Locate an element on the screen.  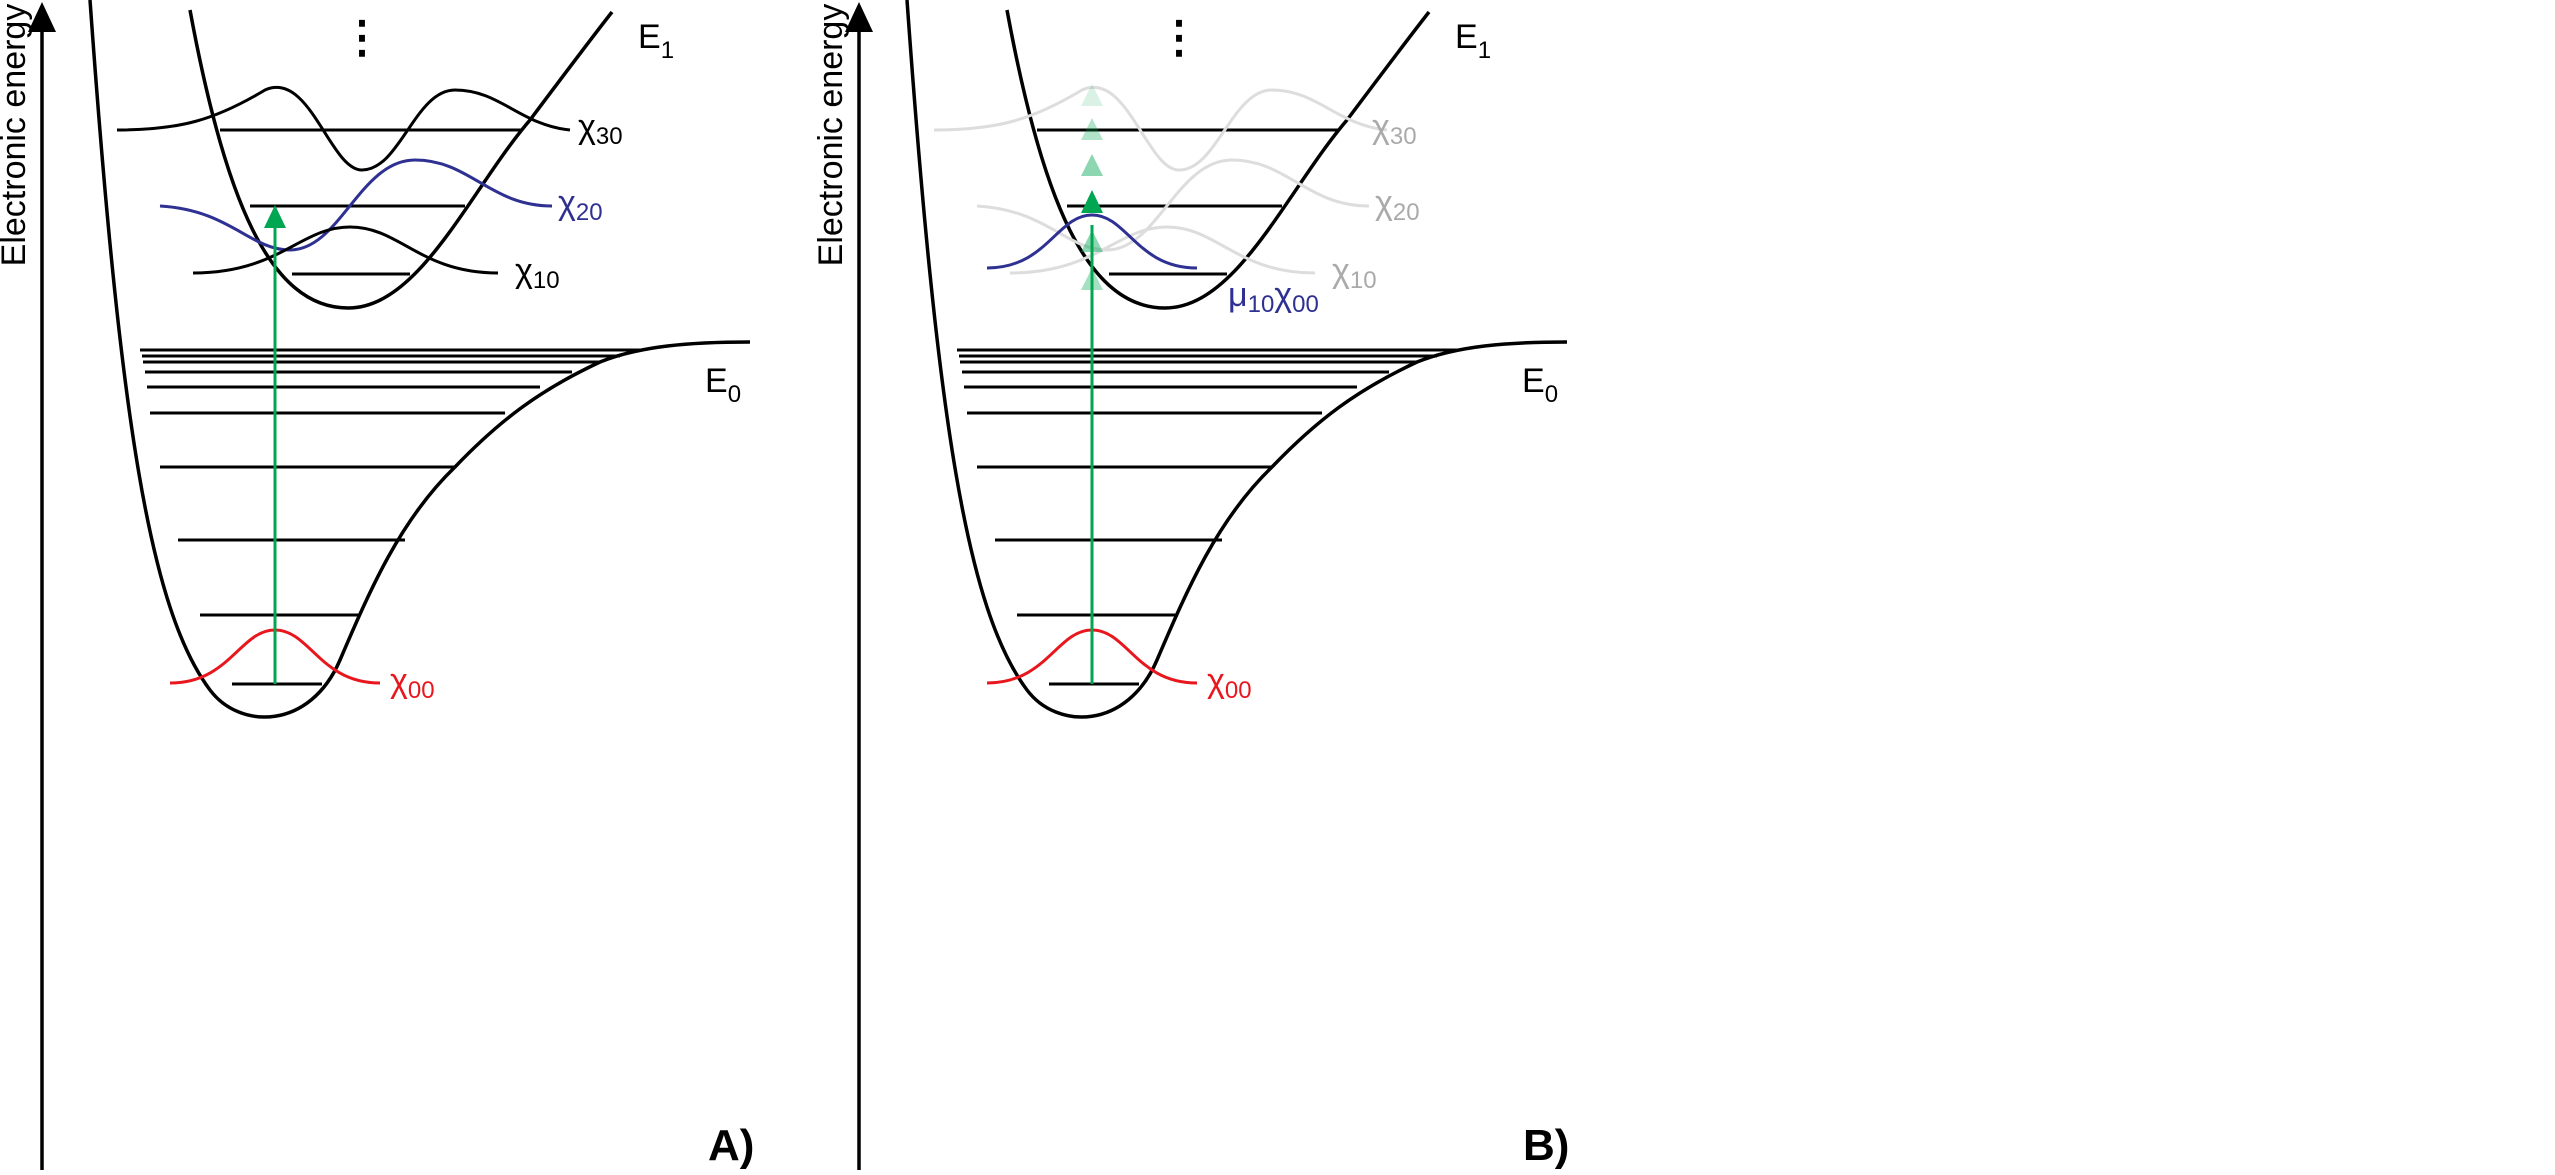
panel-label-a: A) is located at coordinates (731, 1145).